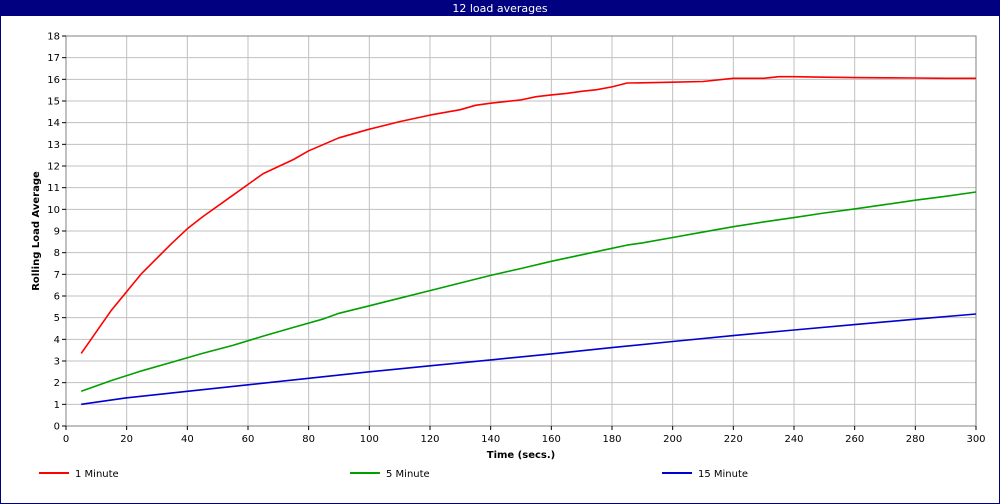 Image resolution: width=1000 pixels, height=504 pixels. What do you see at coordinates (36, 231) in the screenshot?
I see `y-axis-label: Rolling Load Average` at bounding box center [36, 231].